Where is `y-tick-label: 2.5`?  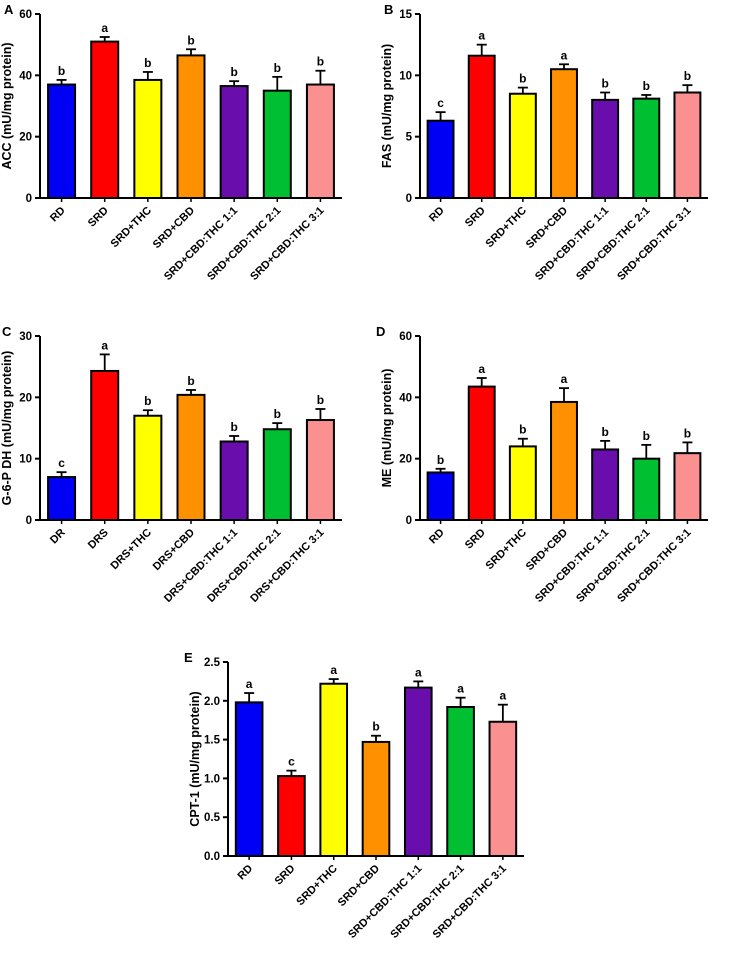 y-tick-label: 2.5 is located at coordinates (212, 663).